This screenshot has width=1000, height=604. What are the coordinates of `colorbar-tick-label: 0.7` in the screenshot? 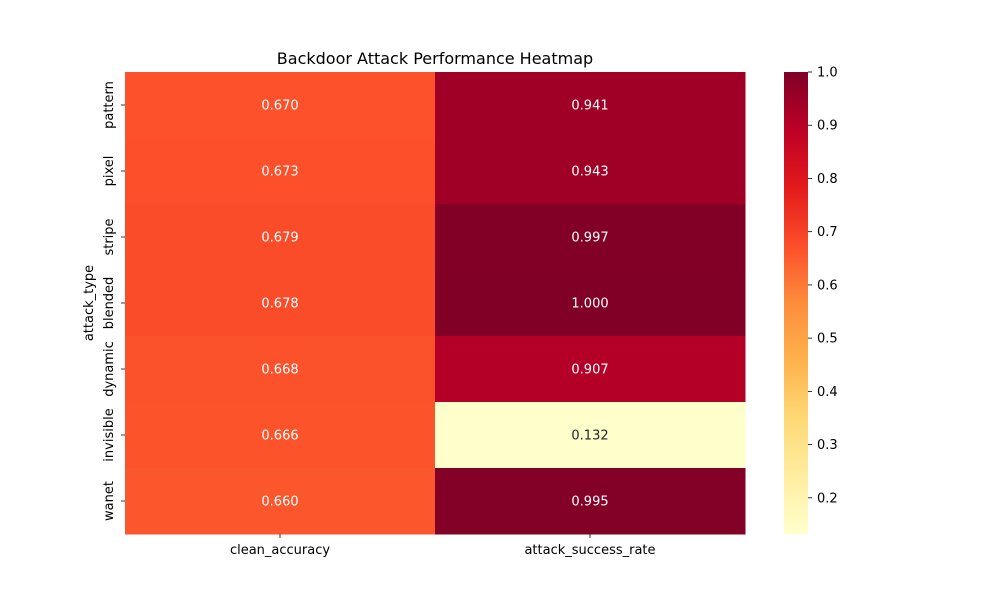 It's located at (827, 232).